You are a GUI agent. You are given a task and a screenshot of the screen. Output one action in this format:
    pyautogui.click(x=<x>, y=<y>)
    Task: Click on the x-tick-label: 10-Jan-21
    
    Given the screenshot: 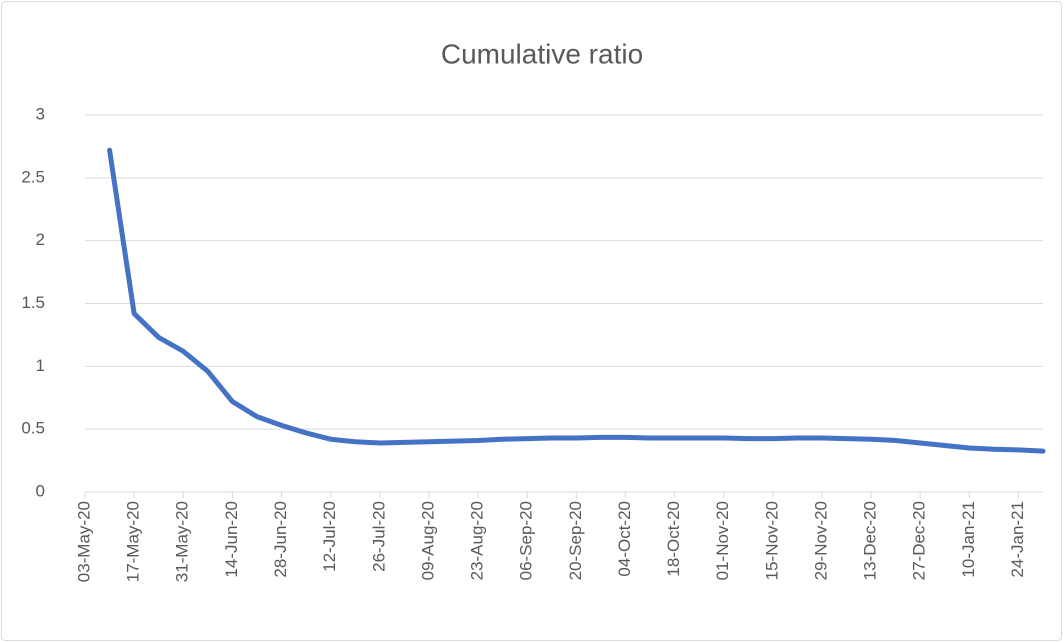 What is the action you would take?
    pyautogui.click(x=968, y=539)
    